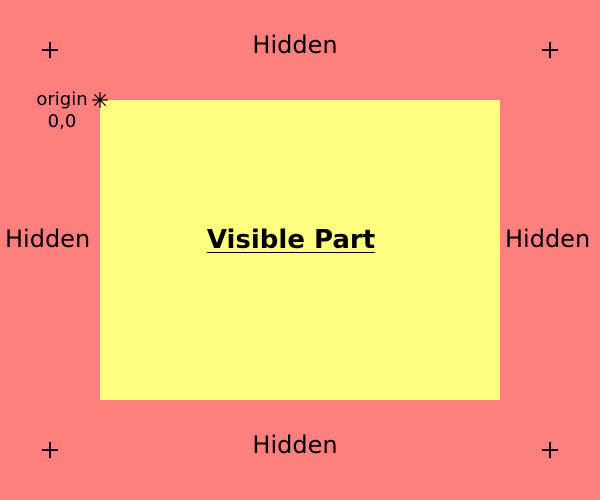  Describe the element at coordinates (291, 240) in the screenshot. I see `visible-part-label: Visible Part` at that location.